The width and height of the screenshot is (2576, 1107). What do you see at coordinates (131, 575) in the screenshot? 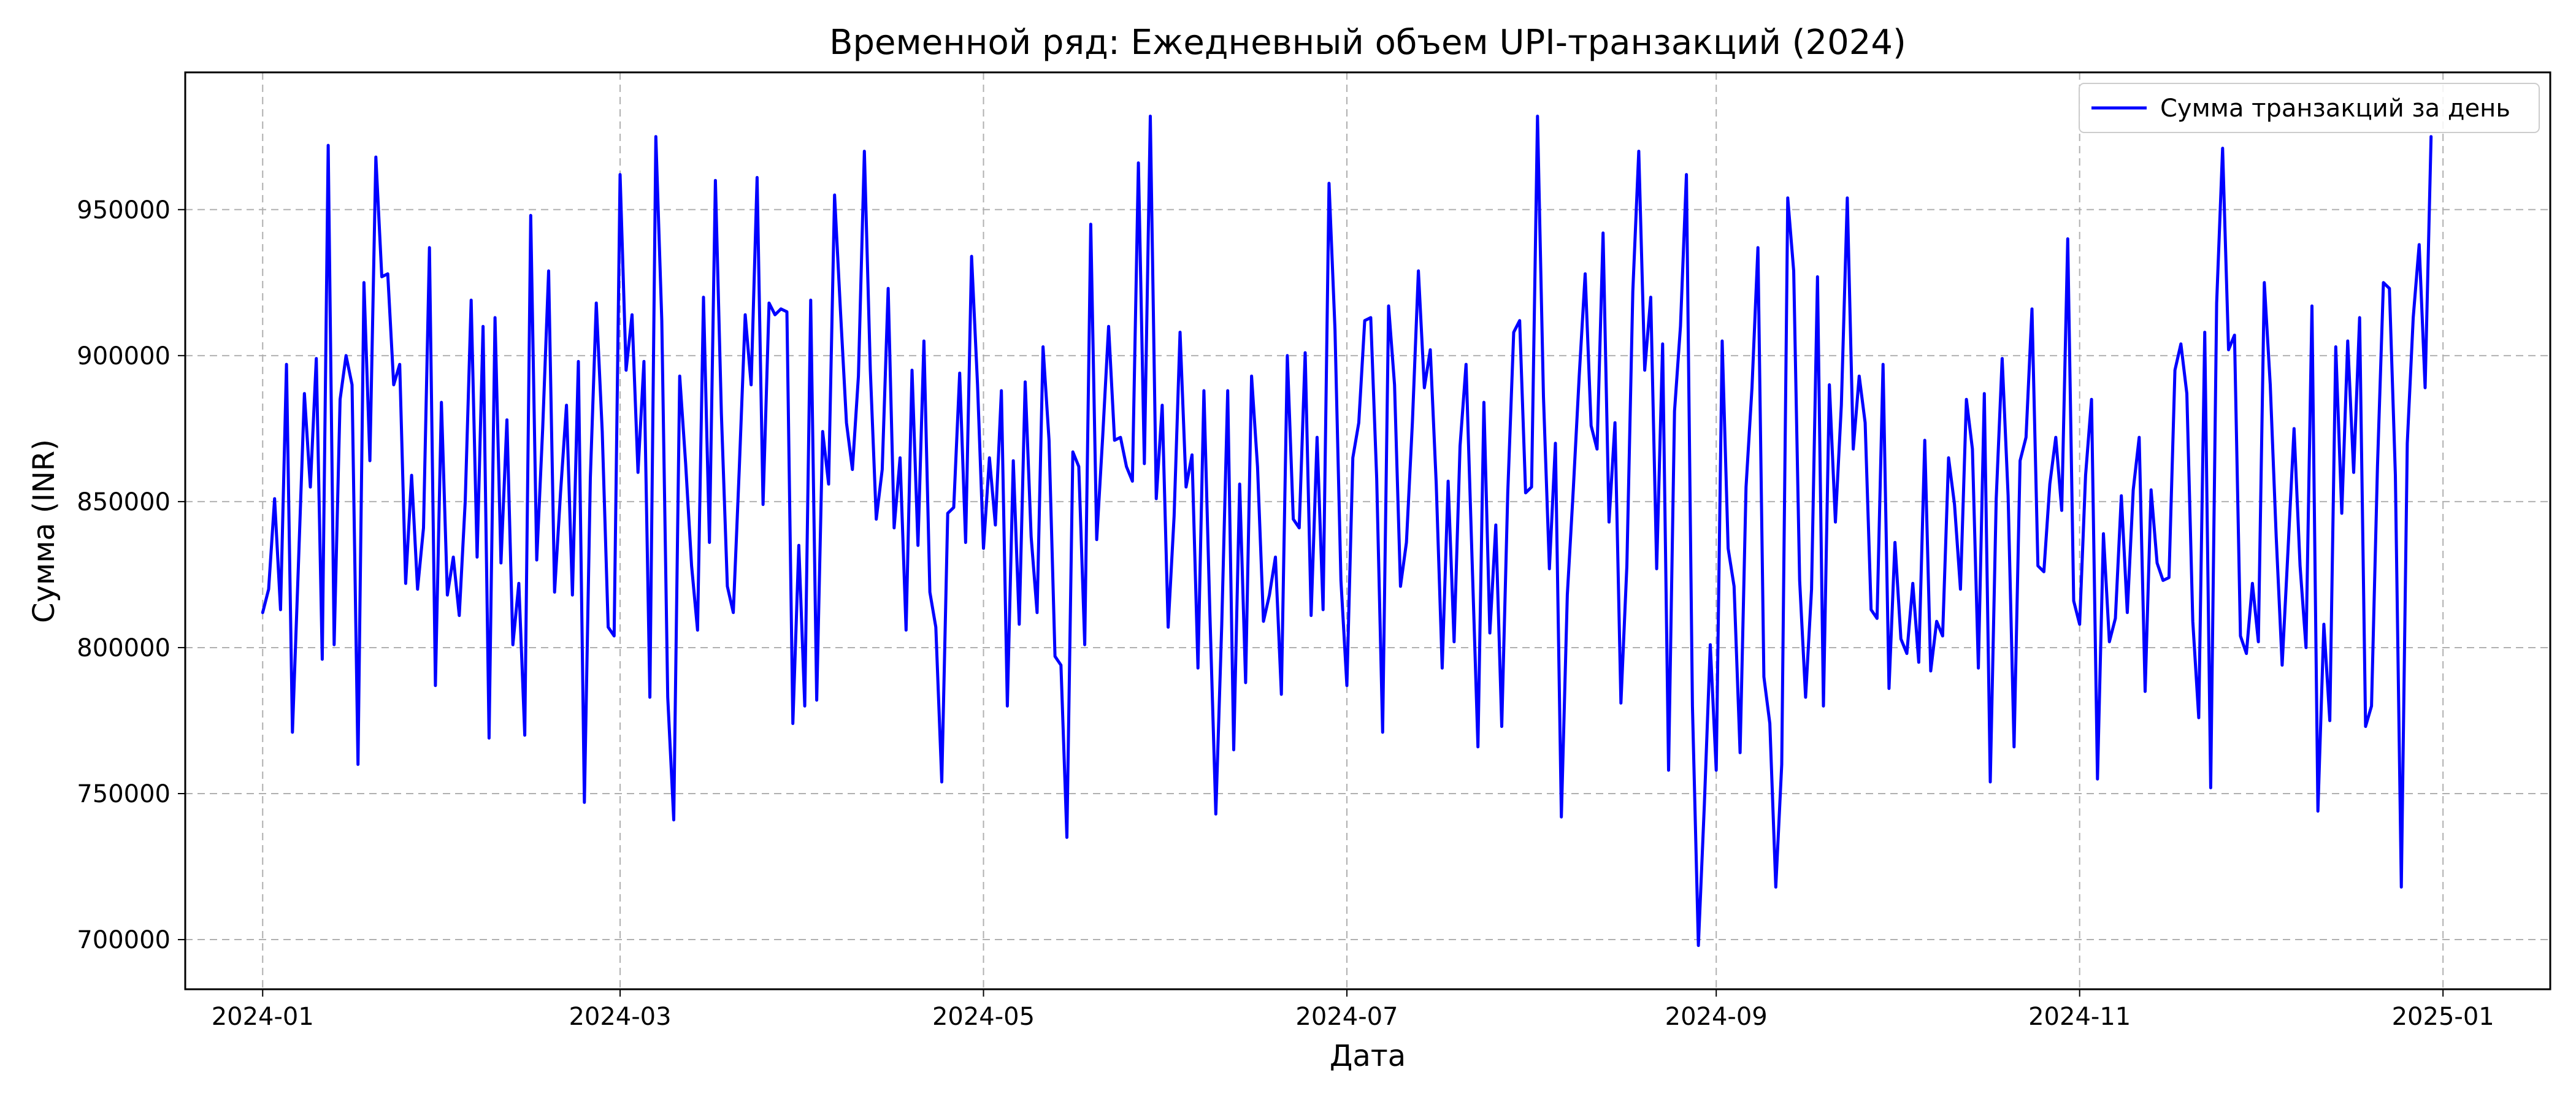
I see `y-axis: 700000 750000 800000 850000 900000 950000` at bounding box center [131, 575].